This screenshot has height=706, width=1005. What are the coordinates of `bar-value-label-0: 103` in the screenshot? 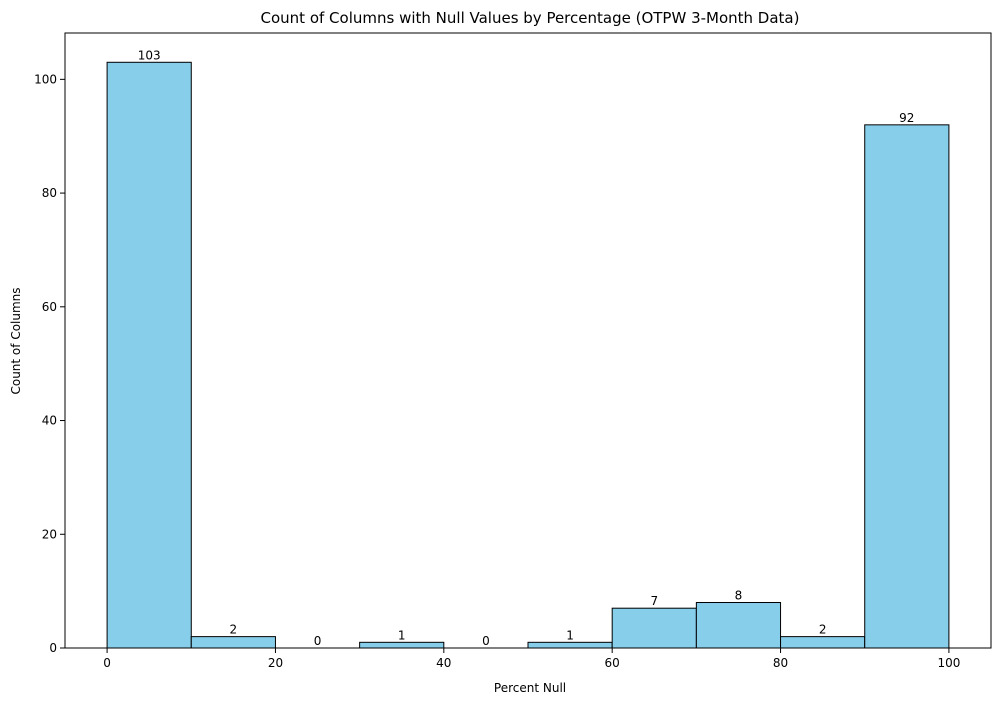 It's located at (149, 55).